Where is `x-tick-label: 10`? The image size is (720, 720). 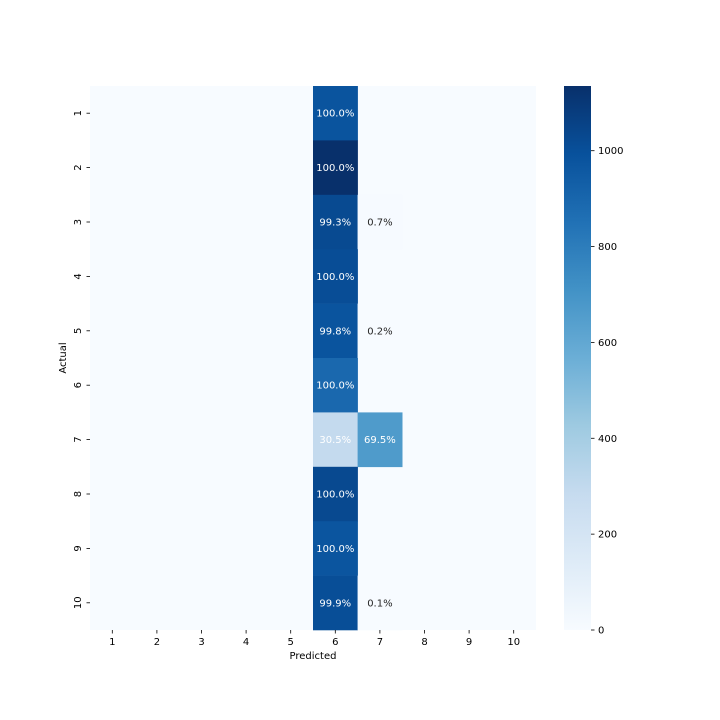 x-tick-label: 10 is located at coordinates (513, 642).